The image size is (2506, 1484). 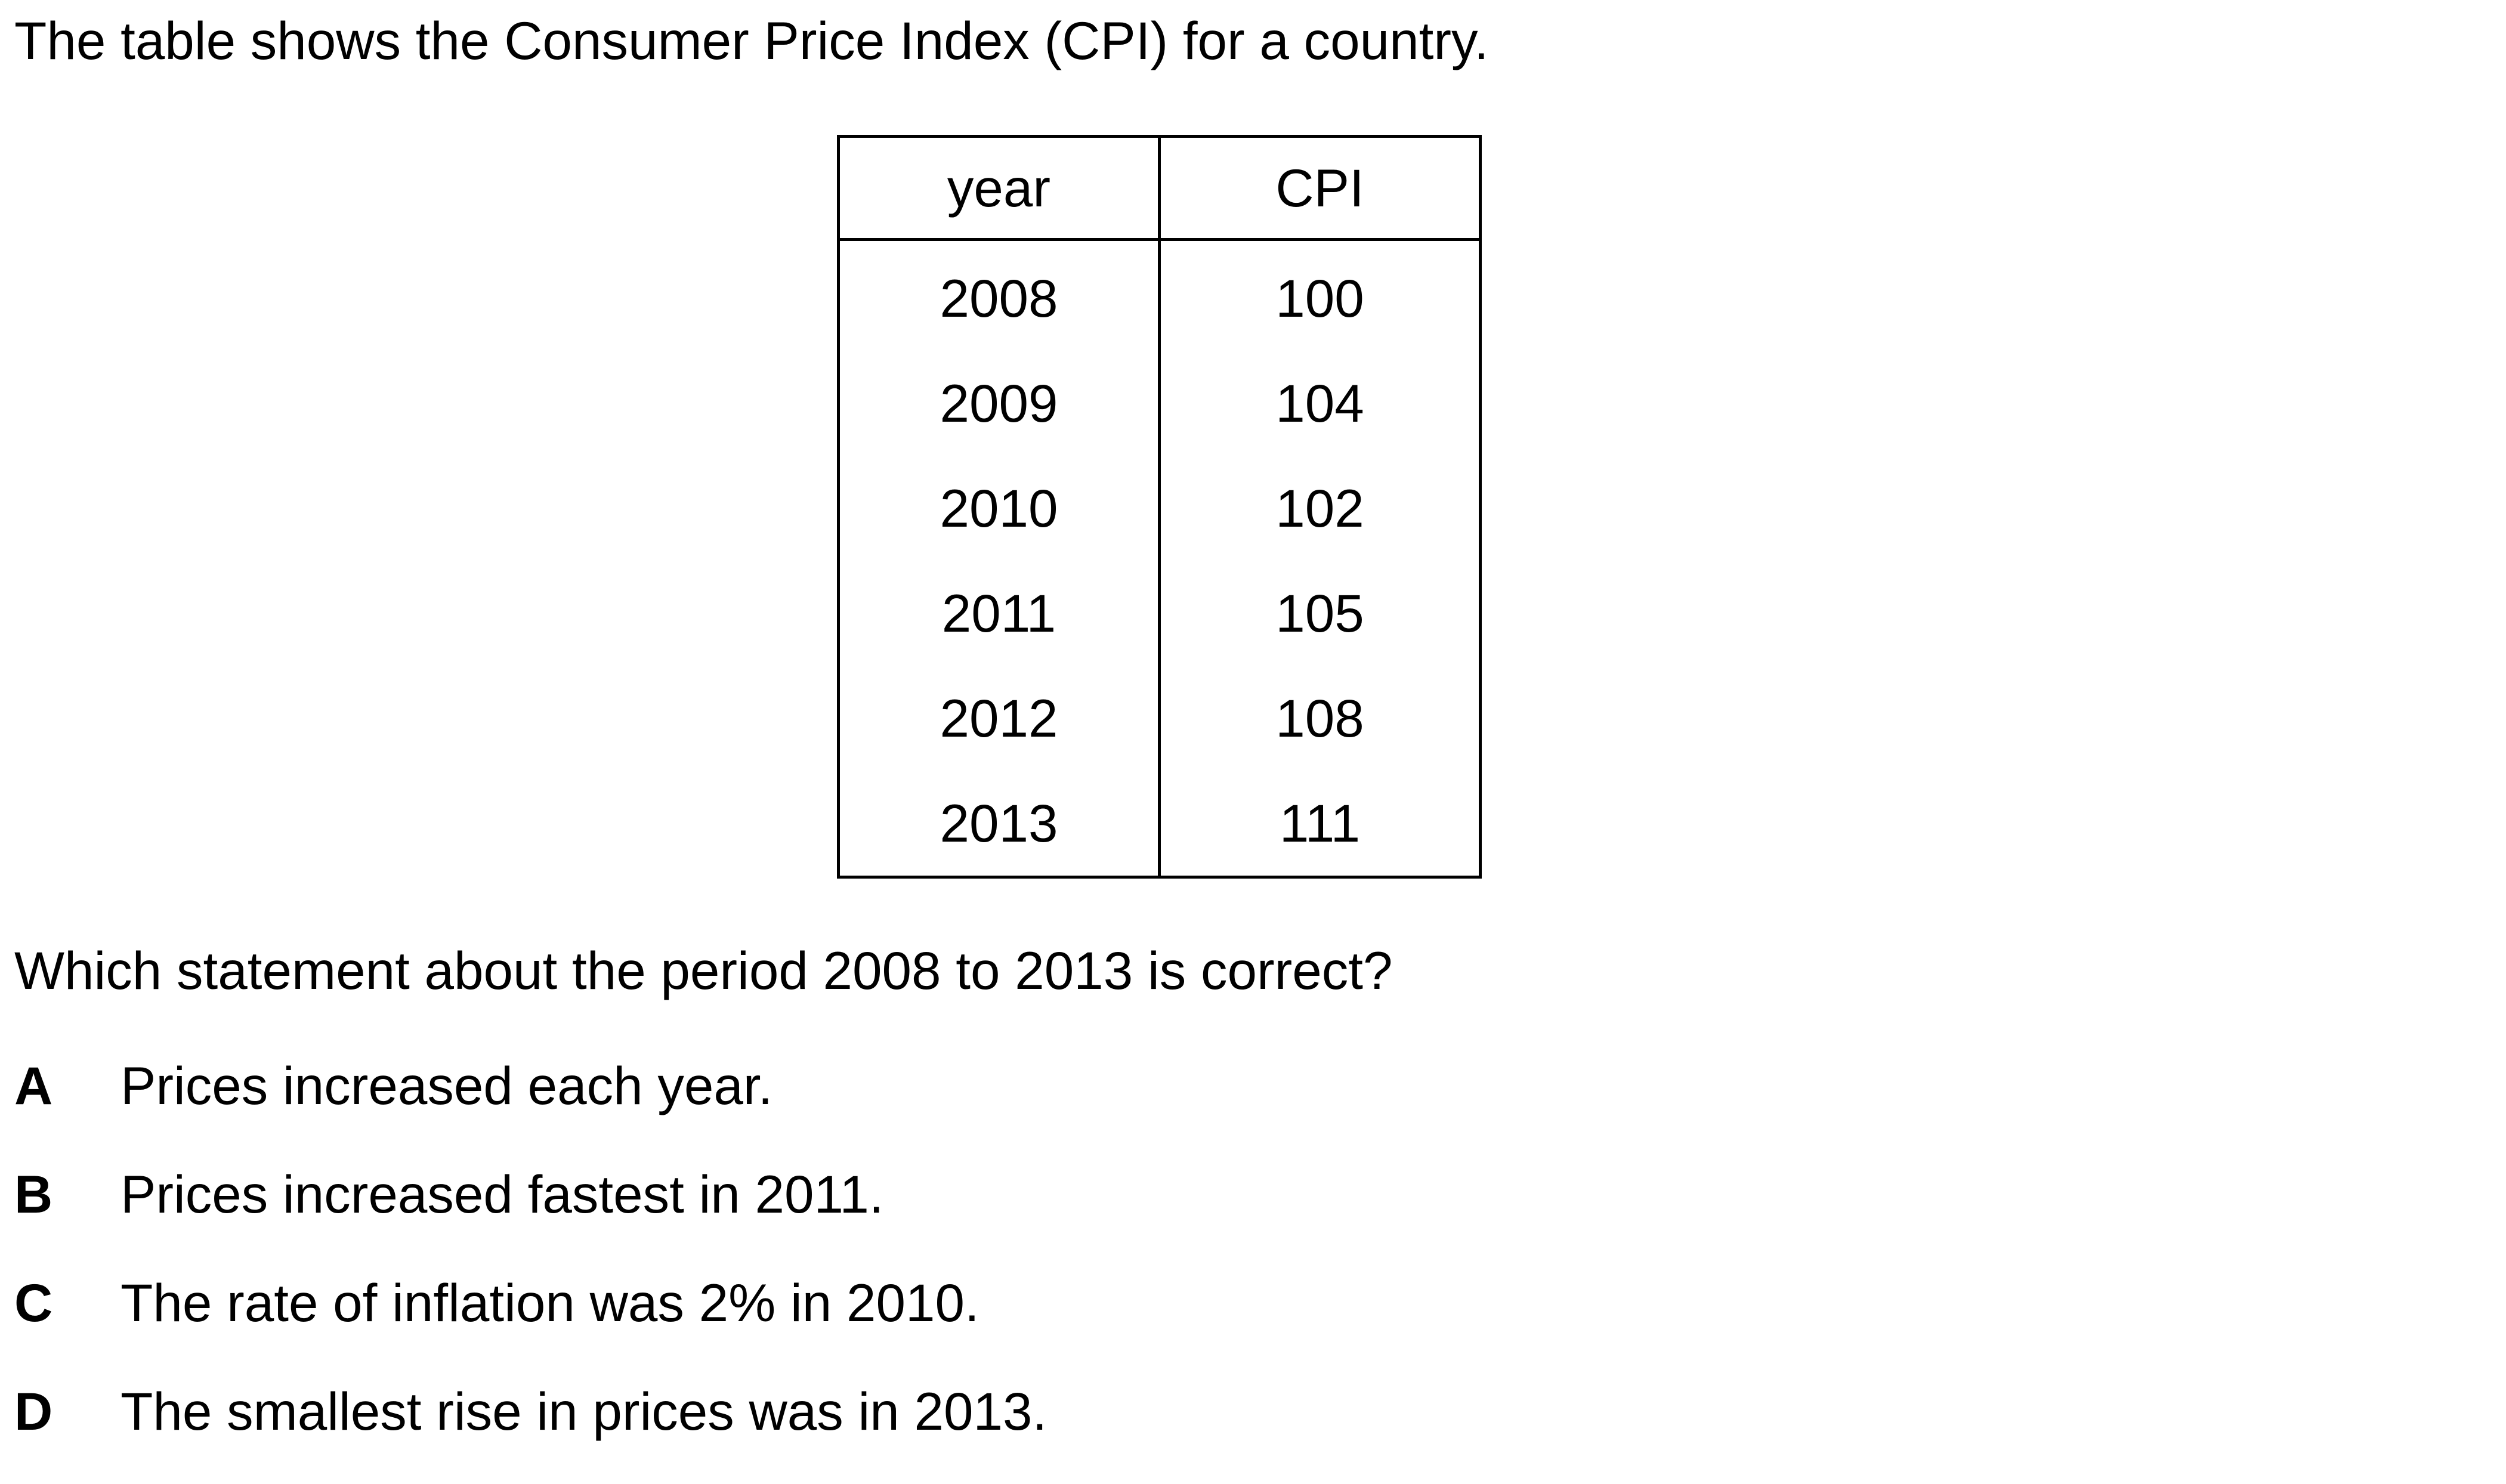 I want to click on table-row: 2010 102, so click(x=1160, y=509).